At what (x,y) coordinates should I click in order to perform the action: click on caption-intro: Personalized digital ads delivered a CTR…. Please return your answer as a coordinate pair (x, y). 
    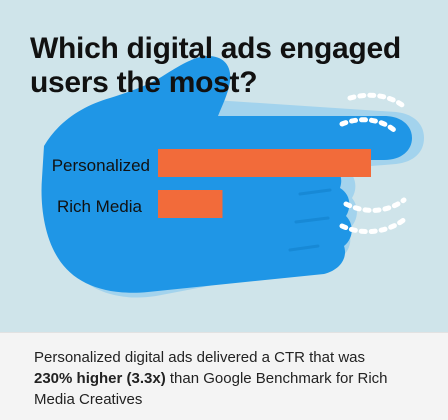
    Looking at the image, I should click on (200, 357).